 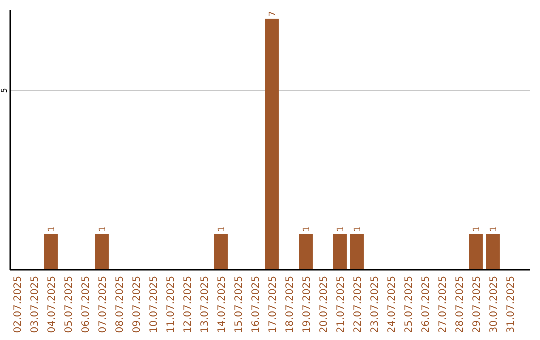 I want to click on x-tick-label: 28.07.2025, so click(x=460, y=305).